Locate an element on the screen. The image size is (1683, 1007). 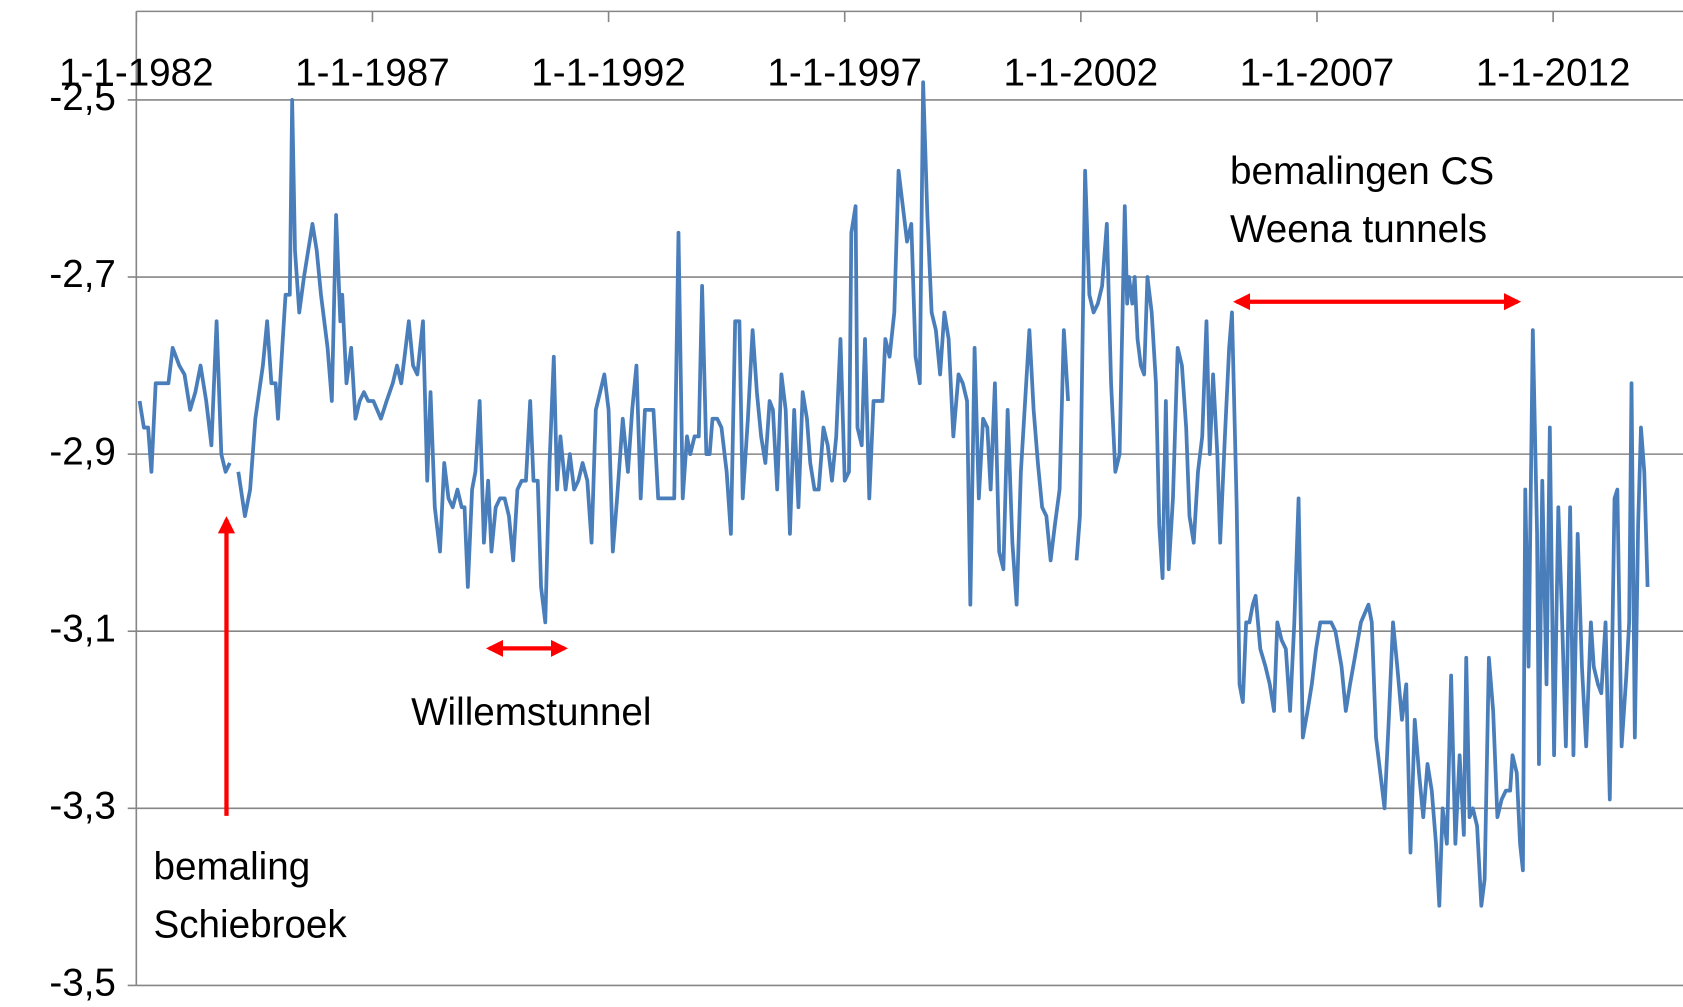
annotation: Weena tunnels is located at coordinates (1358, 229).